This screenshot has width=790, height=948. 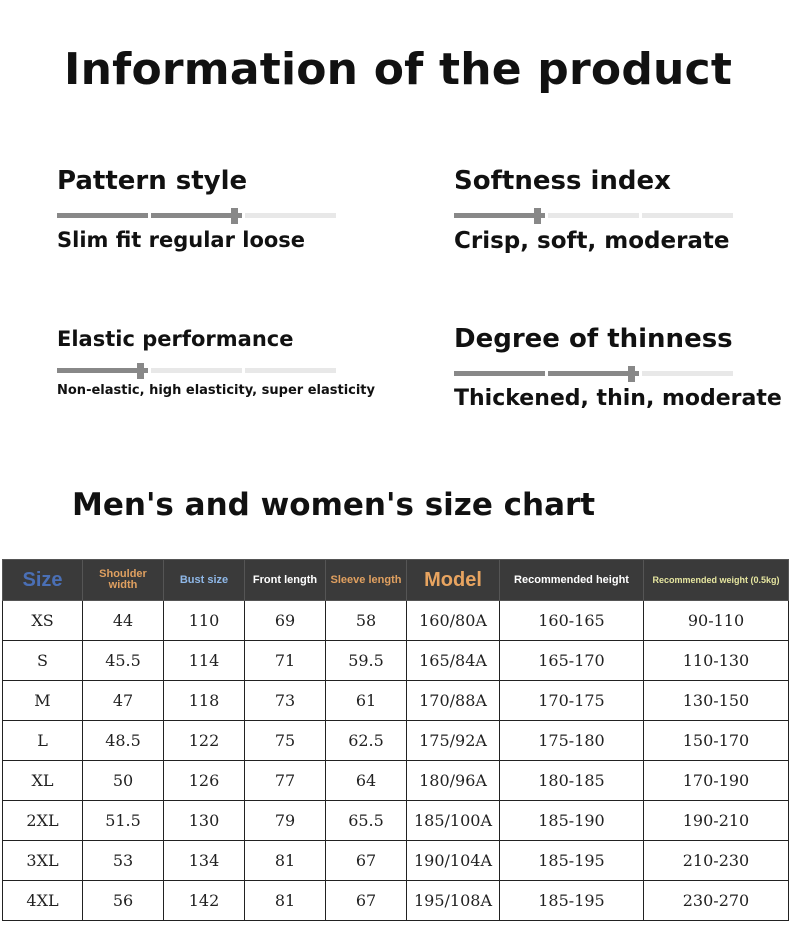 I want to click on table-cell: 170/88A, so click(x=453, y=700).